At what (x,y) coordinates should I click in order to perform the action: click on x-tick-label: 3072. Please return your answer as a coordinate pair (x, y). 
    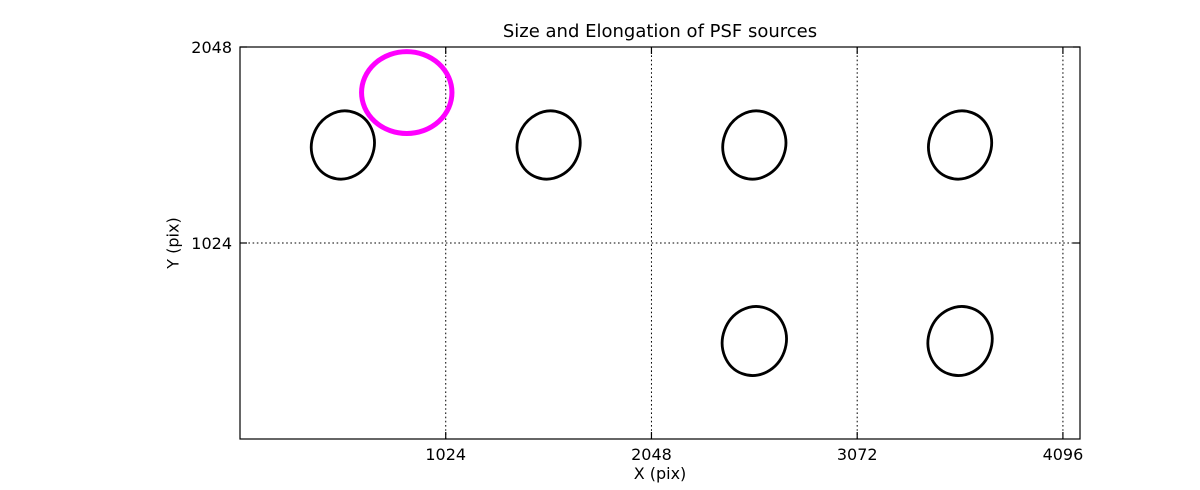
    Looking at the image, I should click on (857, 454).